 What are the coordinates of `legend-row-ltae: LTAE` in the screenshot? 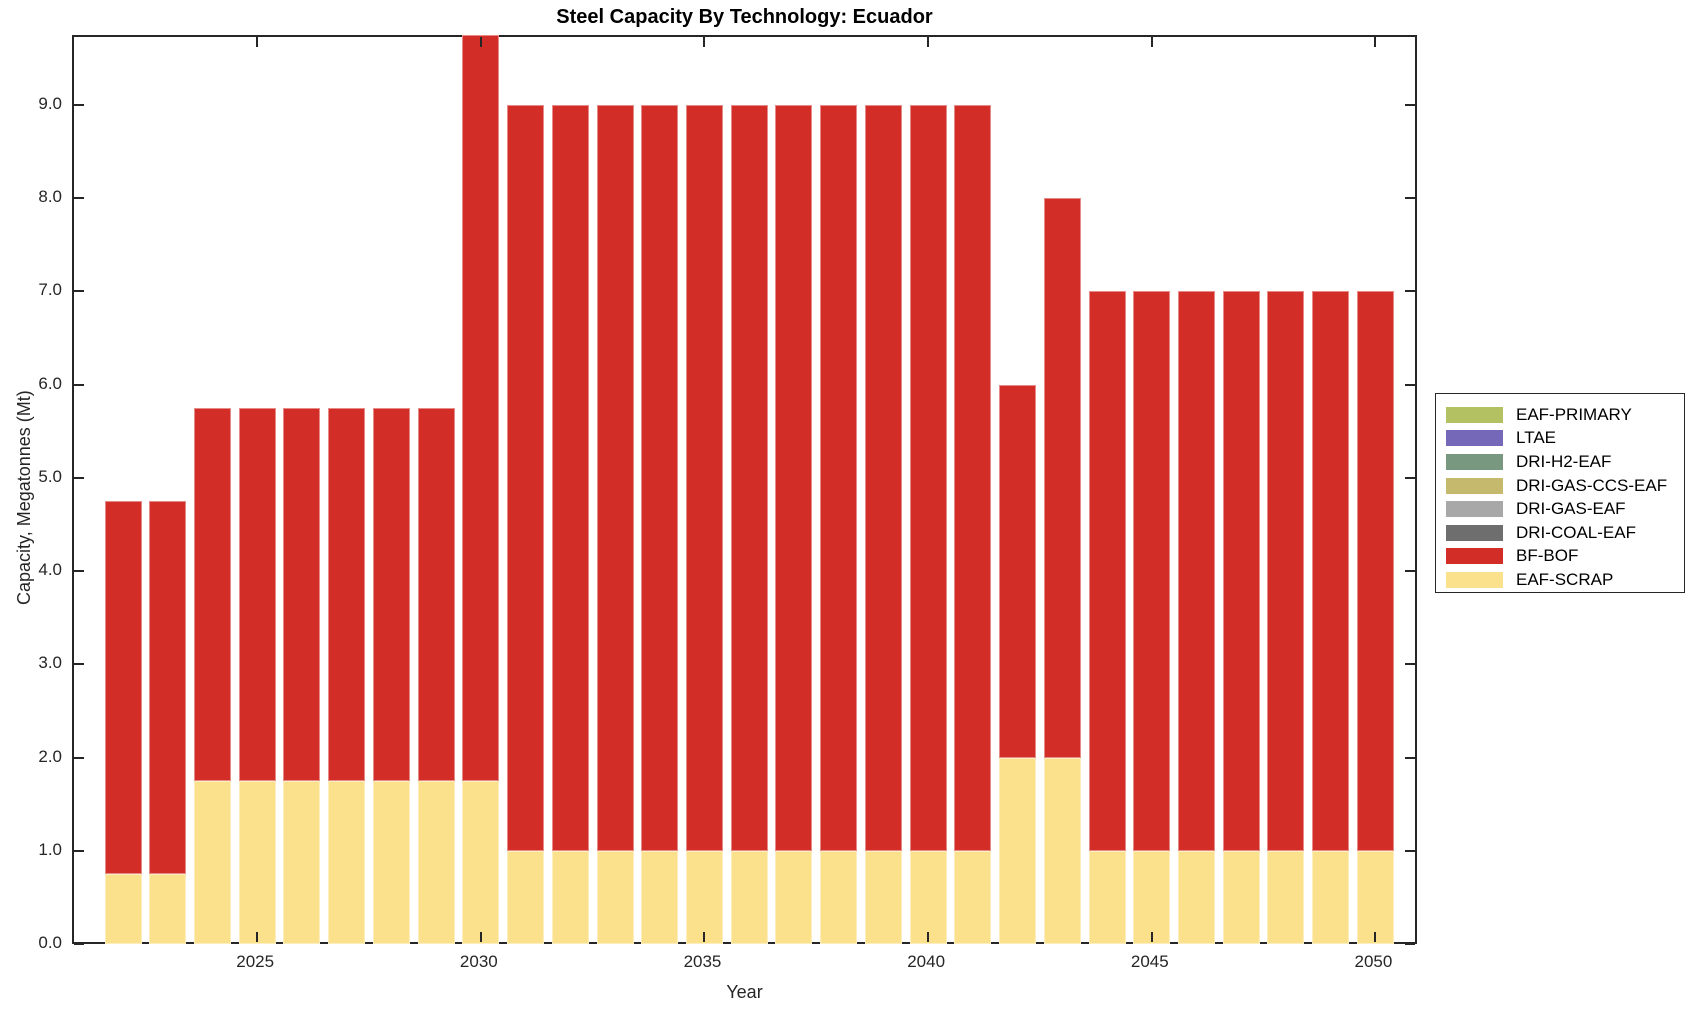 It's located at (1560, 439).